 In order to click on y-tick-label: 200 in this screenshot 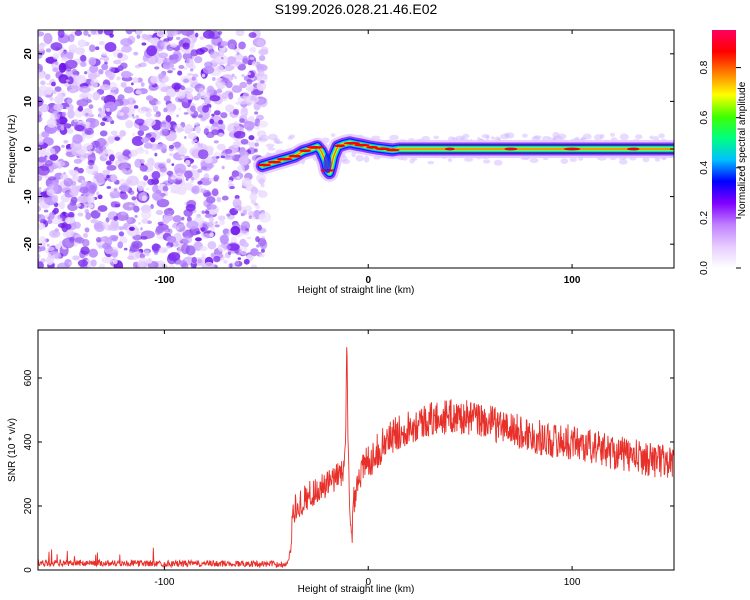, I will do `click(28, 505)`.